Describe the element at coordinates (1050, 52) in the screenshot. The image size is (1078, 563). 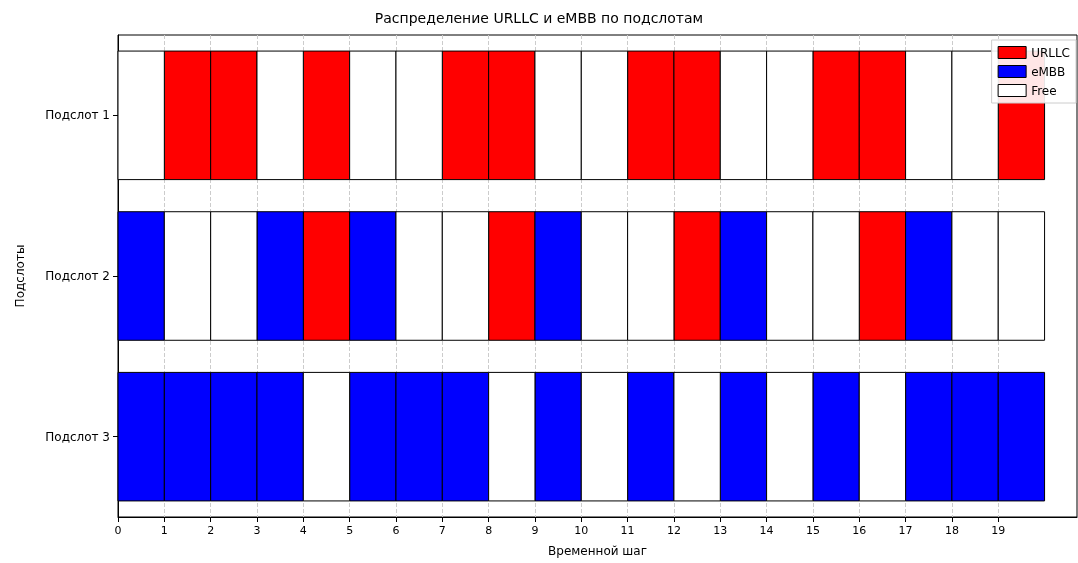
I see `legend-label: URLLC` at that location.